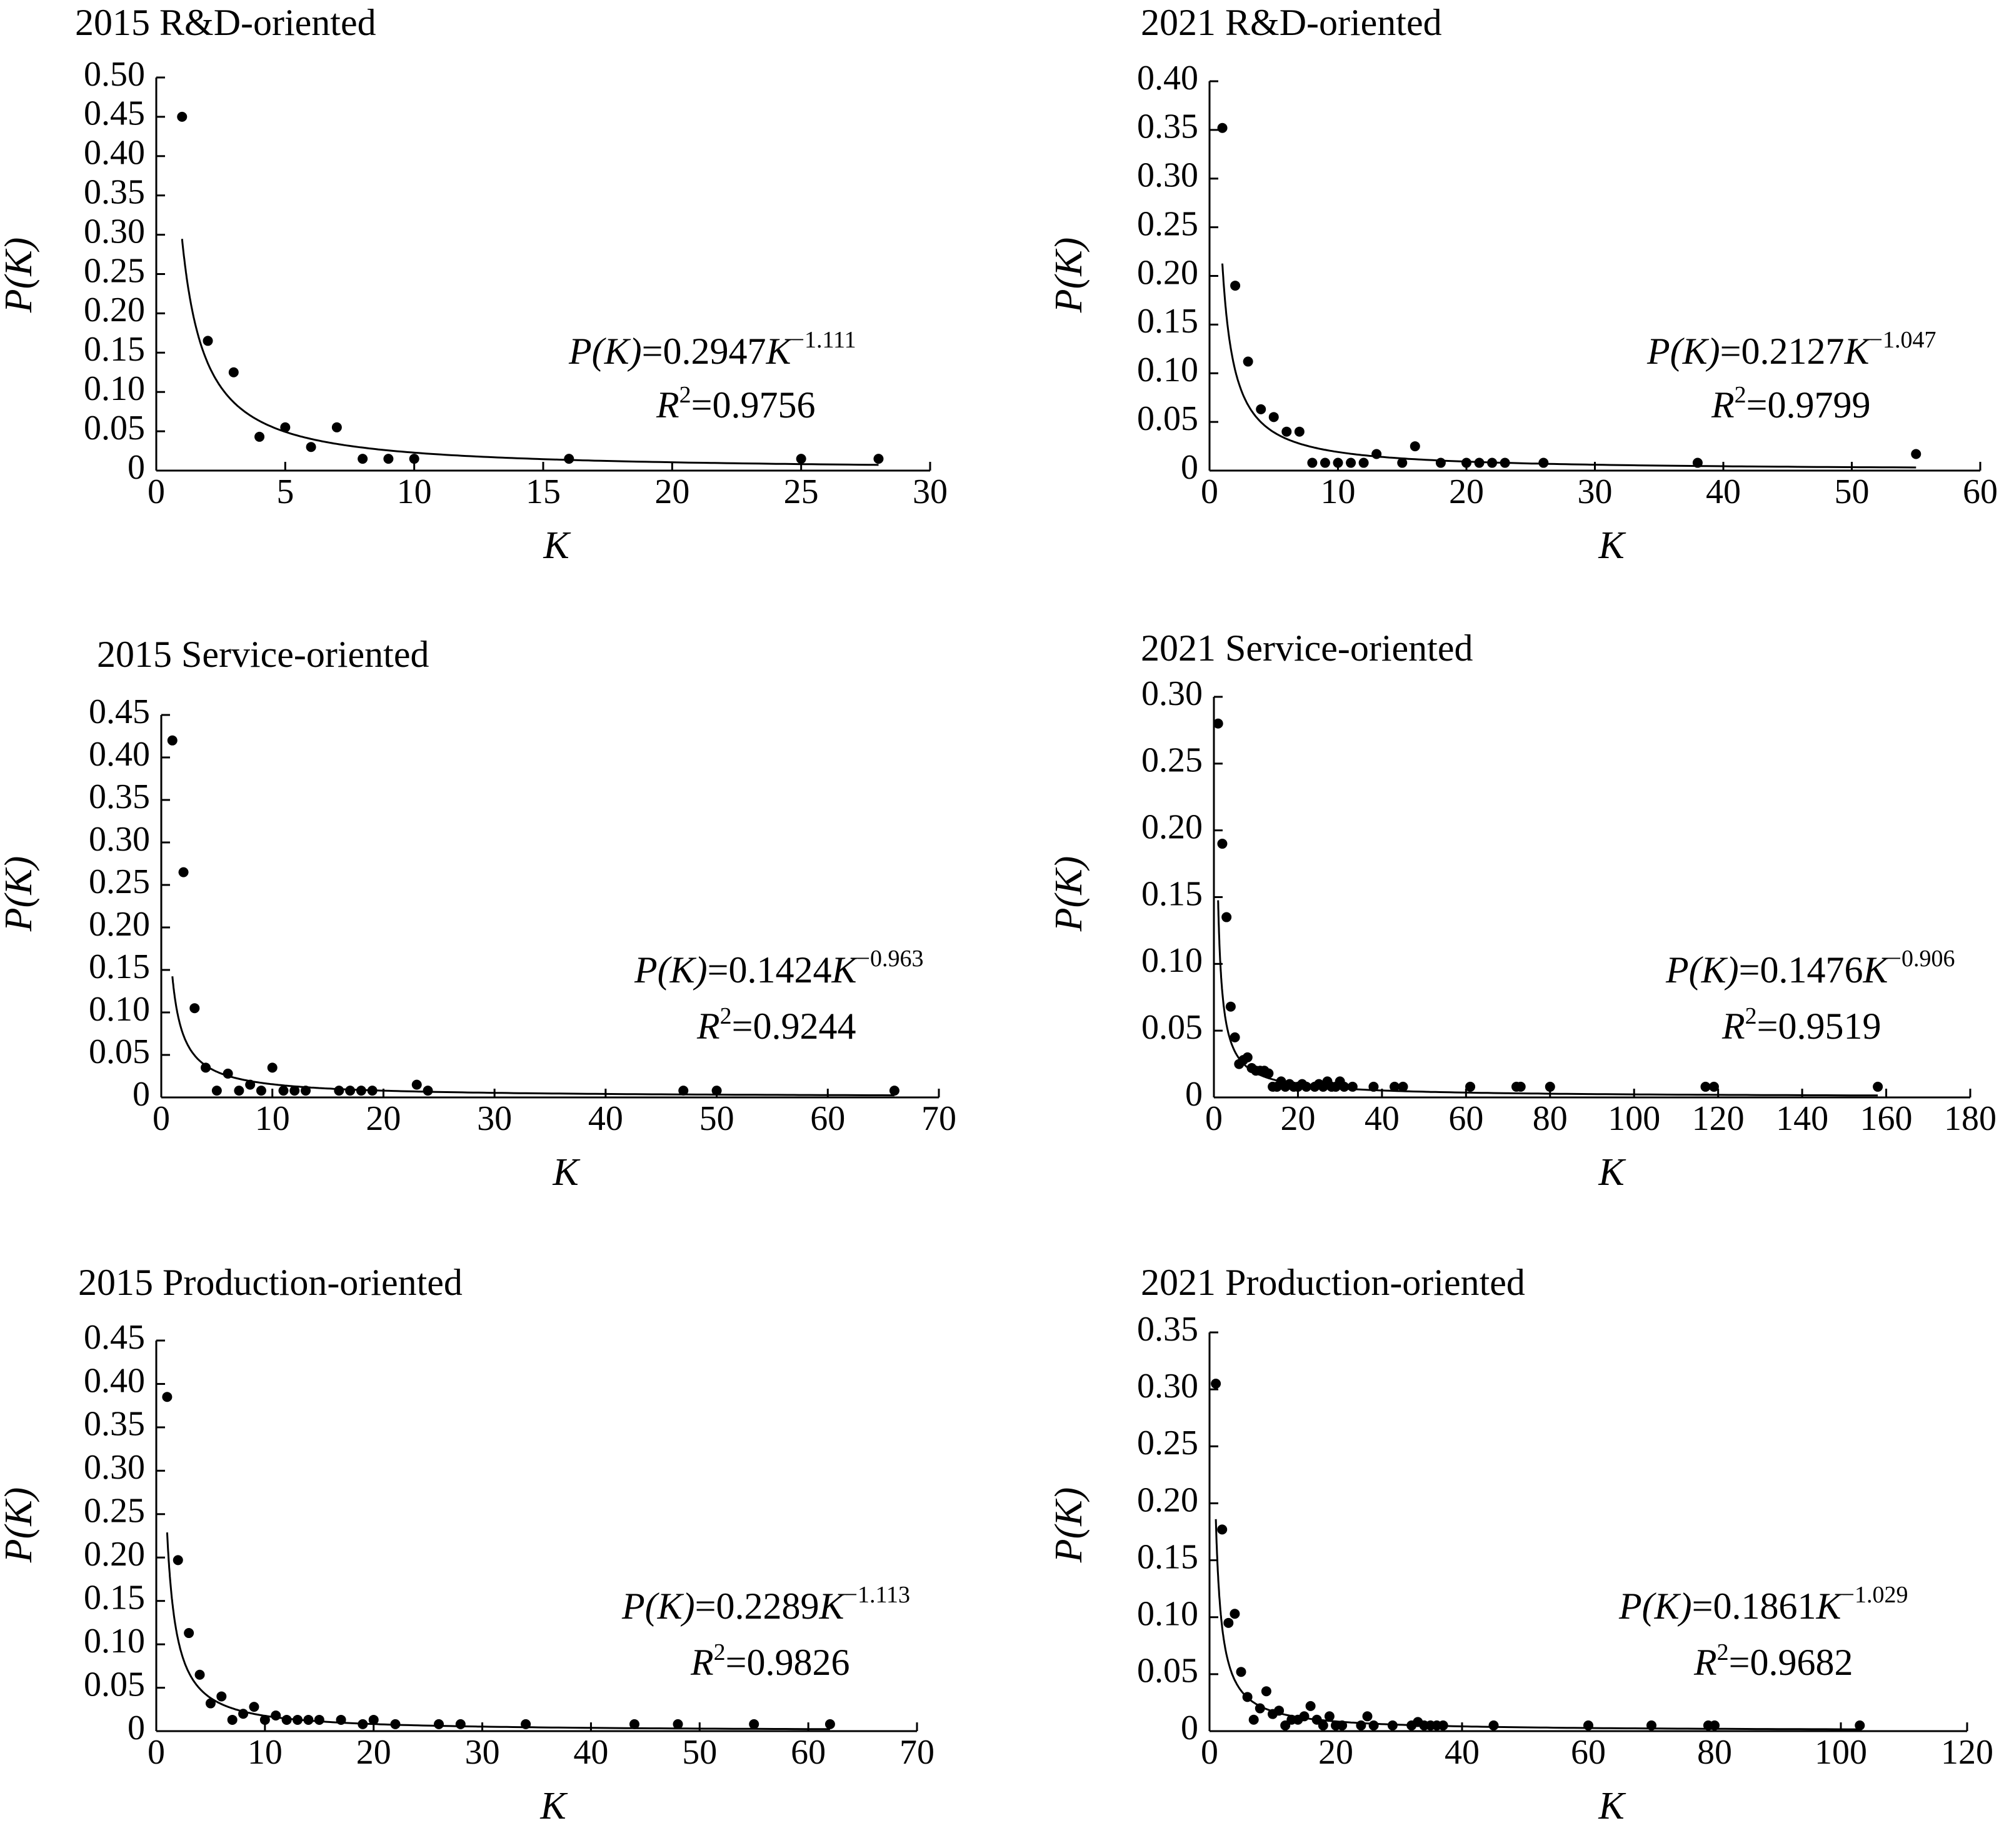 Image resolution: width=2009 pixels, height=1848 pixels. I want to click on x-tick-label: 40, so click(605, 1118).